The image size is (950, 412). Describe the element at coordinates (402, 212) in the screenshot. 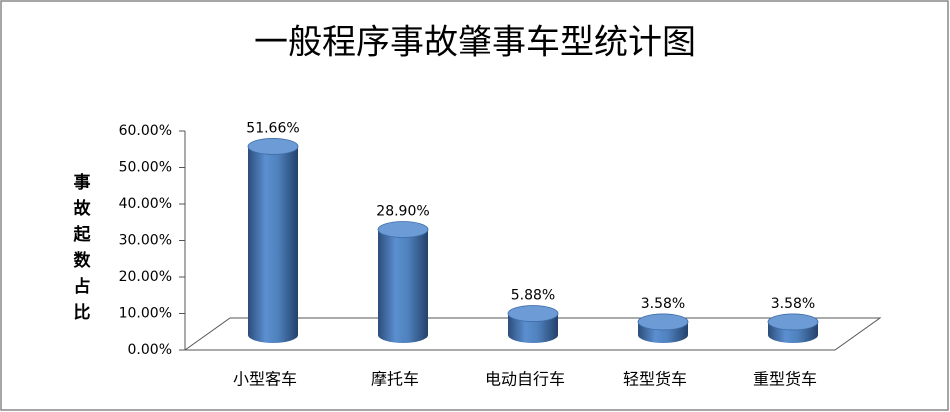

I see `value-label: 28.90%` at that location.